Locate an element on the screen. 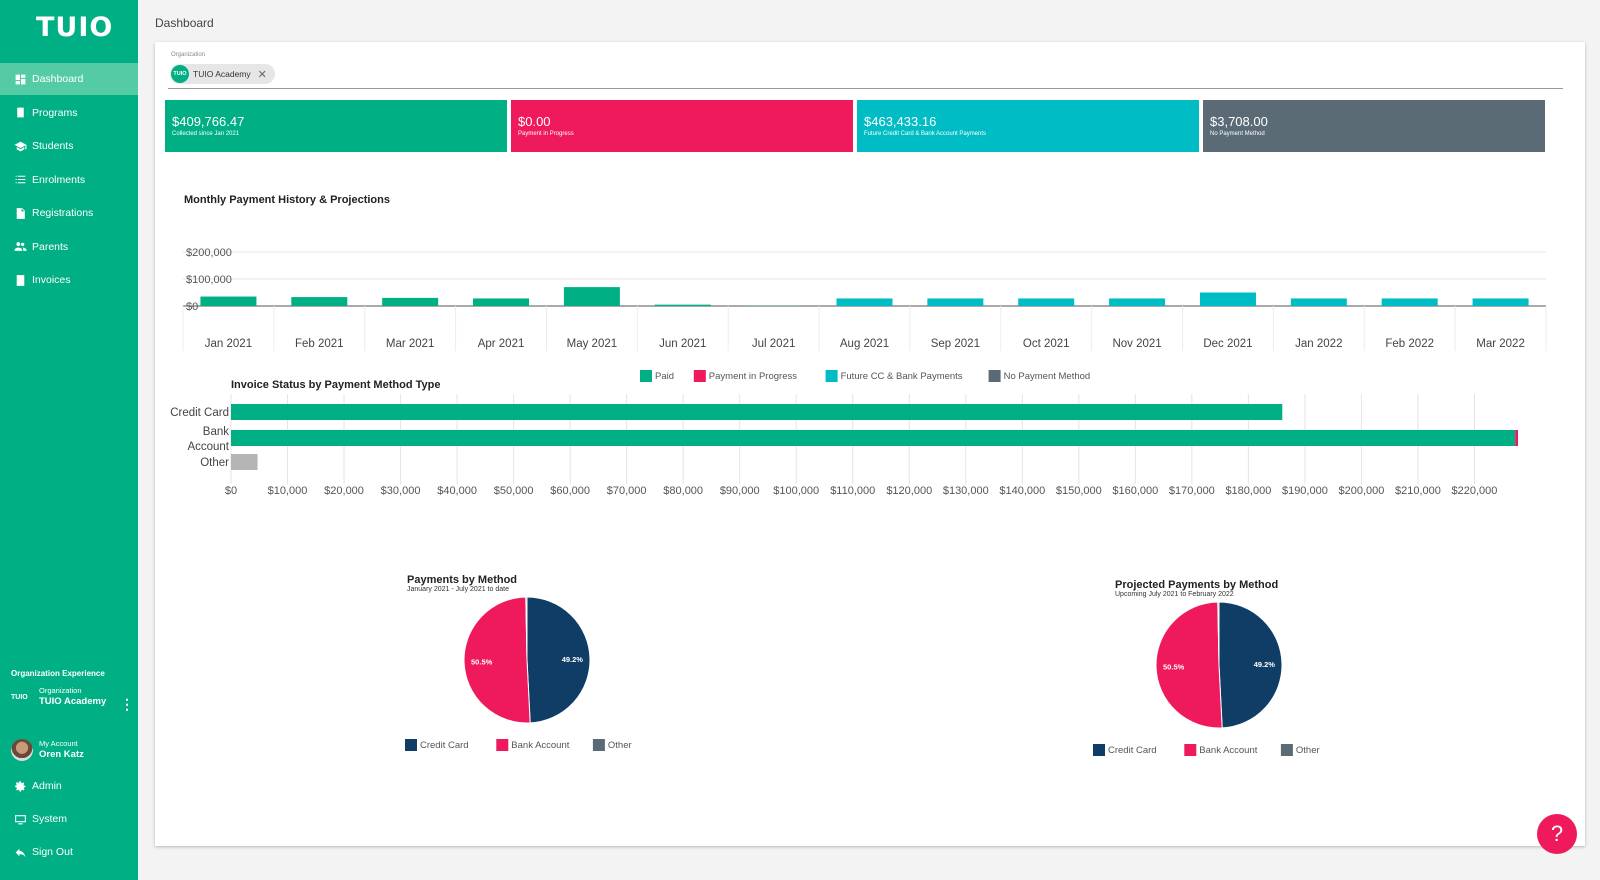 Image resolution: width=1600 pixels, height=880 pixels. tuio-logo: TUIO is located at coordinates (75, 27).